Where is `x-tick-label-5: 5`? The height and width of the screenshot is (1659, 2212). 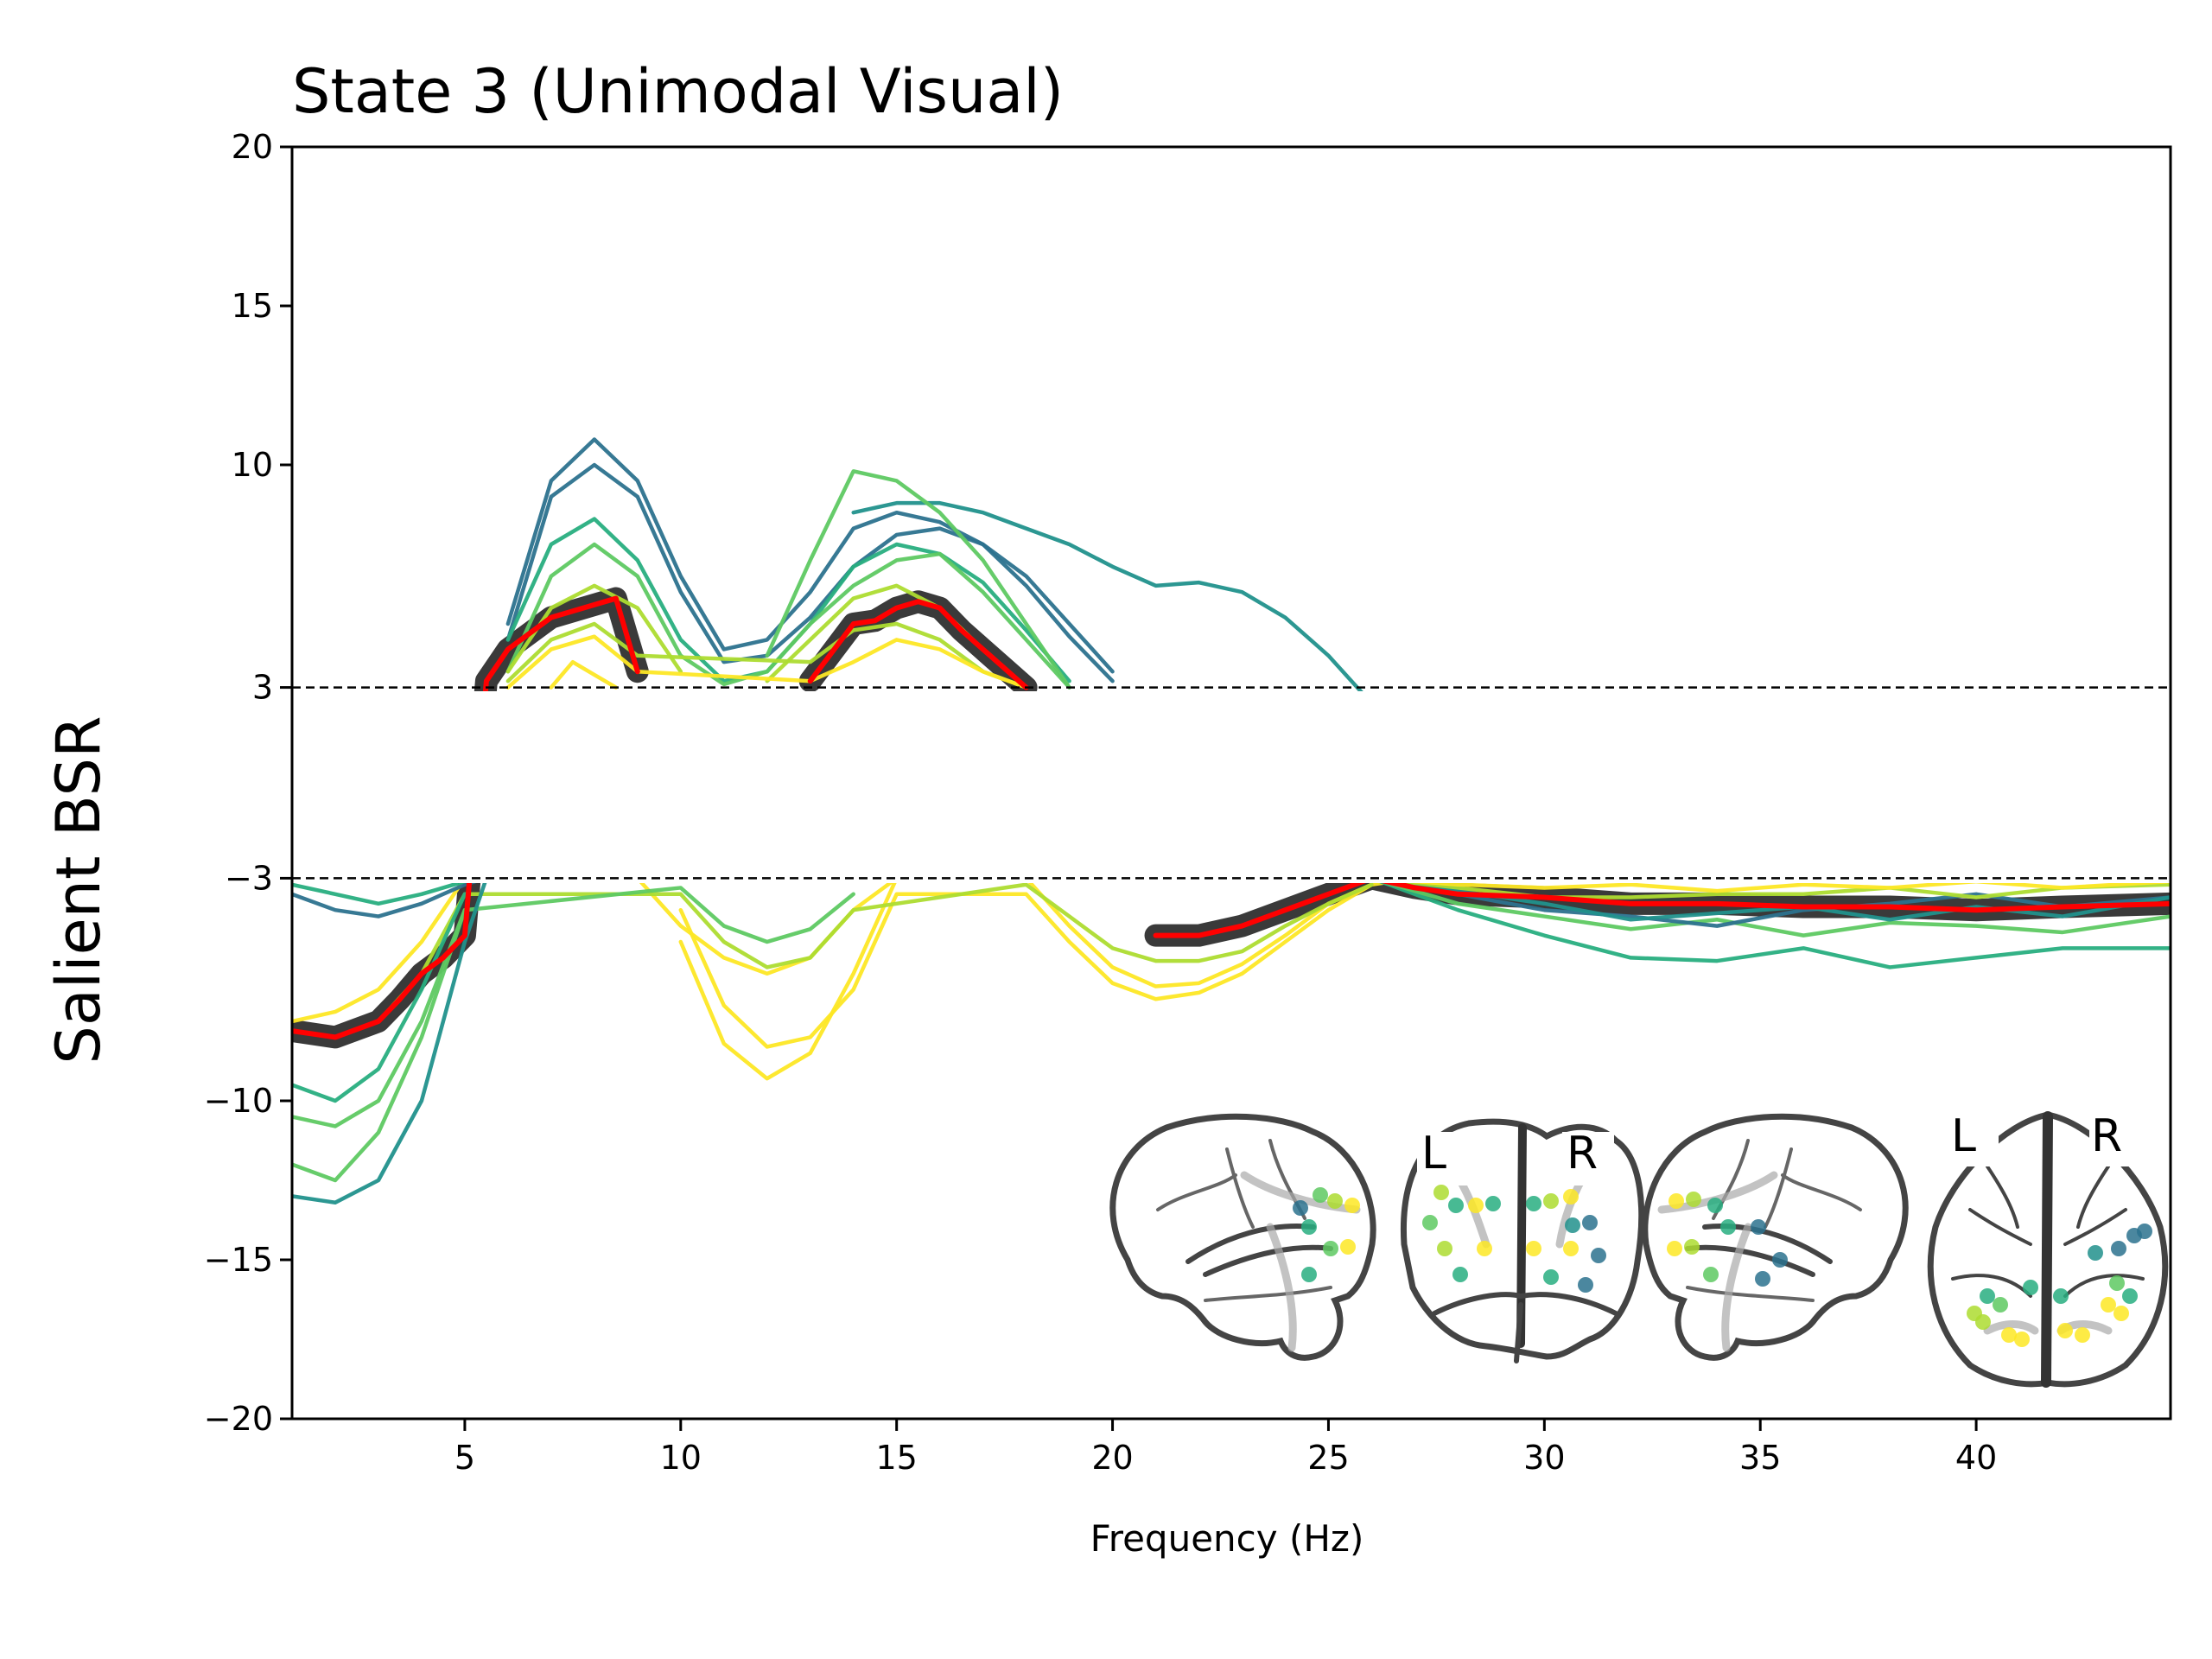
x-tick-label-5: 5 is located at coordinates (464, 1458).